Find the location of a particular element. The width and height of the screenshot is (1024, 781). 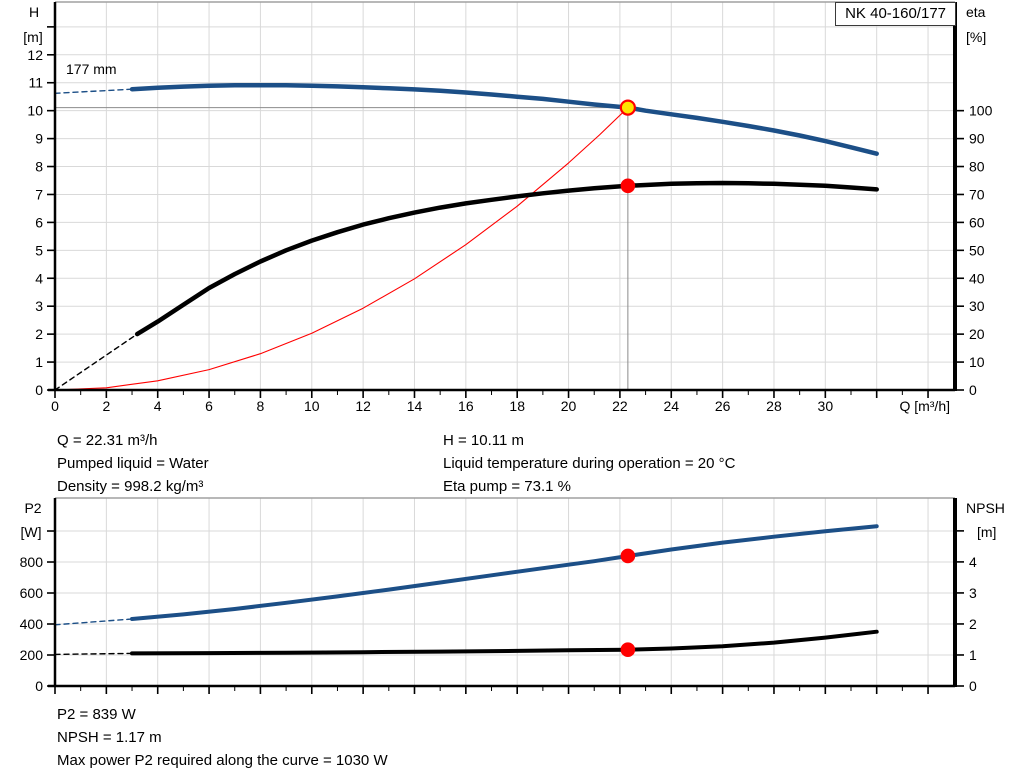

info-liquid: Pumped liquid = Water is located at coordinates (133, 463).